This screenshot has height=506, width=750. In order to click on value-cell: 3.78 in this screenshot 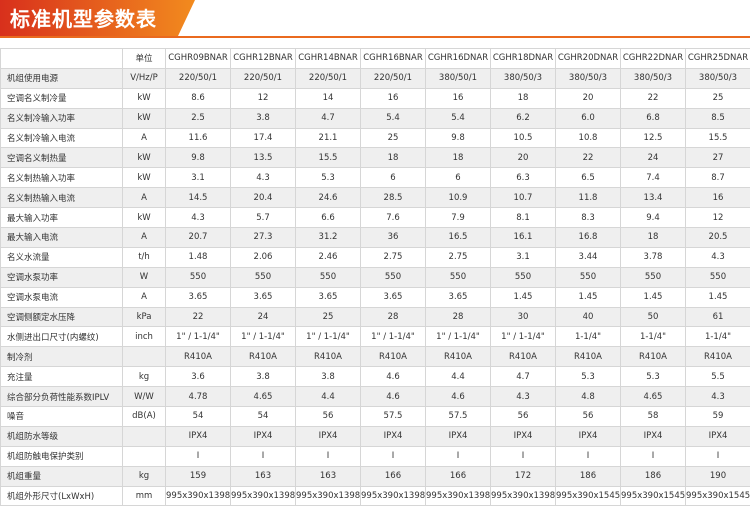, I will do `click(653, 257)`.